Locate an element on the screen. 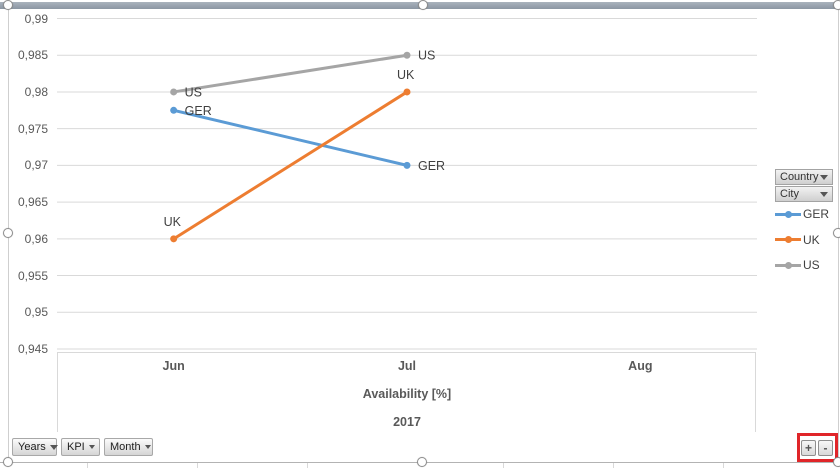  data-point-us-jun is located at coordinates (174, 92).